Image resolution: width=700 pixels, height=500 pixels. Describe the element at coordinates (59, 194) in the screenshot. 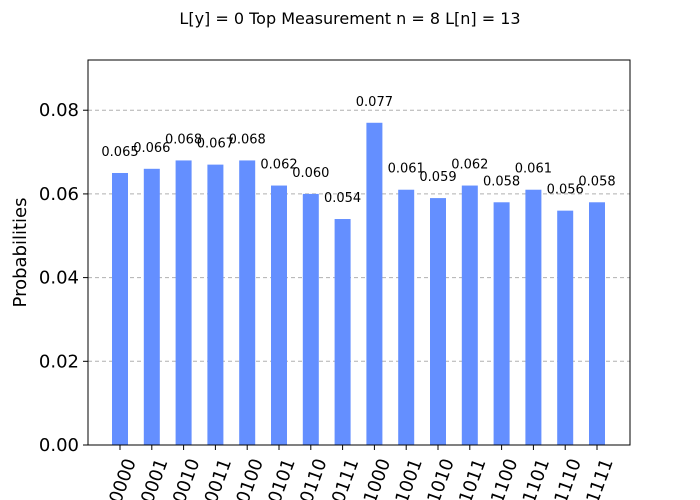

I see `y-tick-label: 0.06` at that location.